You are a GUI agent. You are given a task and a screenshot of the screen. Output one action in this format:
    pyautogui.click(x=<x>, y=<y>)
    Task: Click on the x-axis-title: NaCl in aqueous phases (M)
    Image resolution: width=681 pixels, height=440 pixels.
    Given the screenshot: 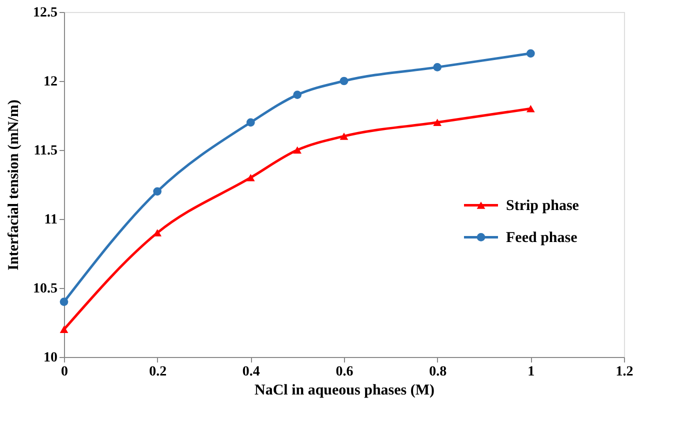 What is the action you would take?
    pyautogui.click(x=344, y=390)
    